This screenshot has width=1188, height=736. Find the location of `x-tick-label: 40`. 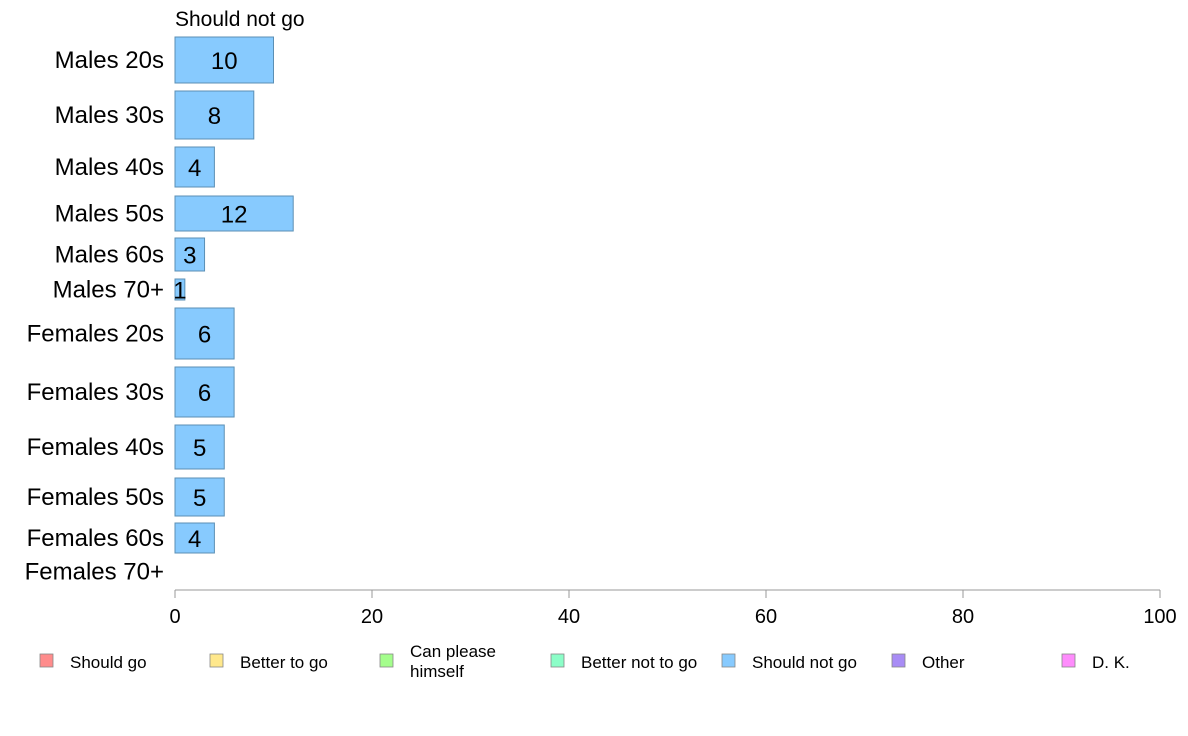

x-tick-label: 40 is located at coordinates (569, 617).